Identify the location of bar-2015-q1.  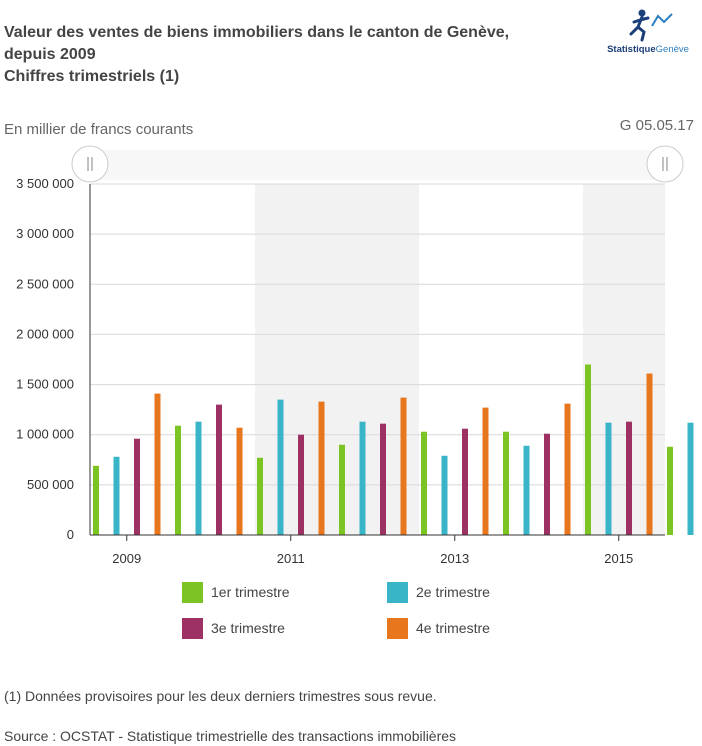
(588, 449).